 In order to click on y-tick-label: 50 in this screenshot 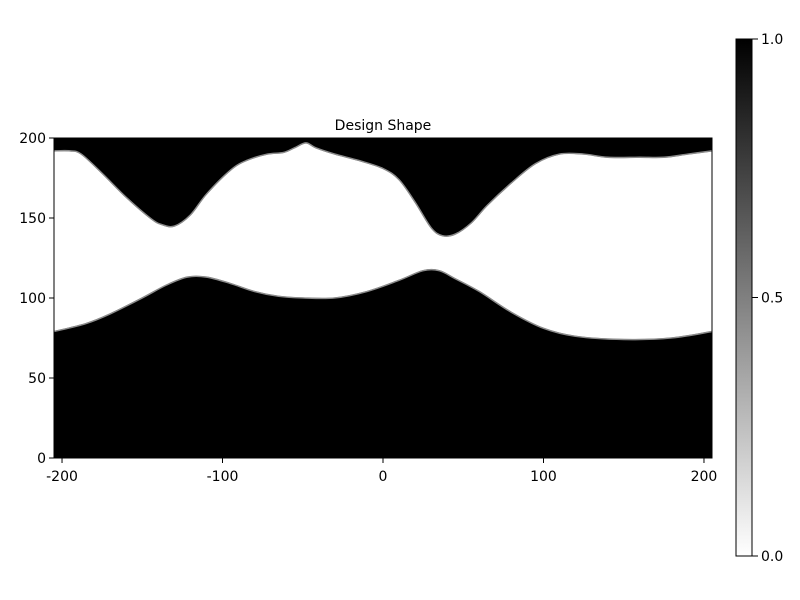, I will do `click(37, 379)`.